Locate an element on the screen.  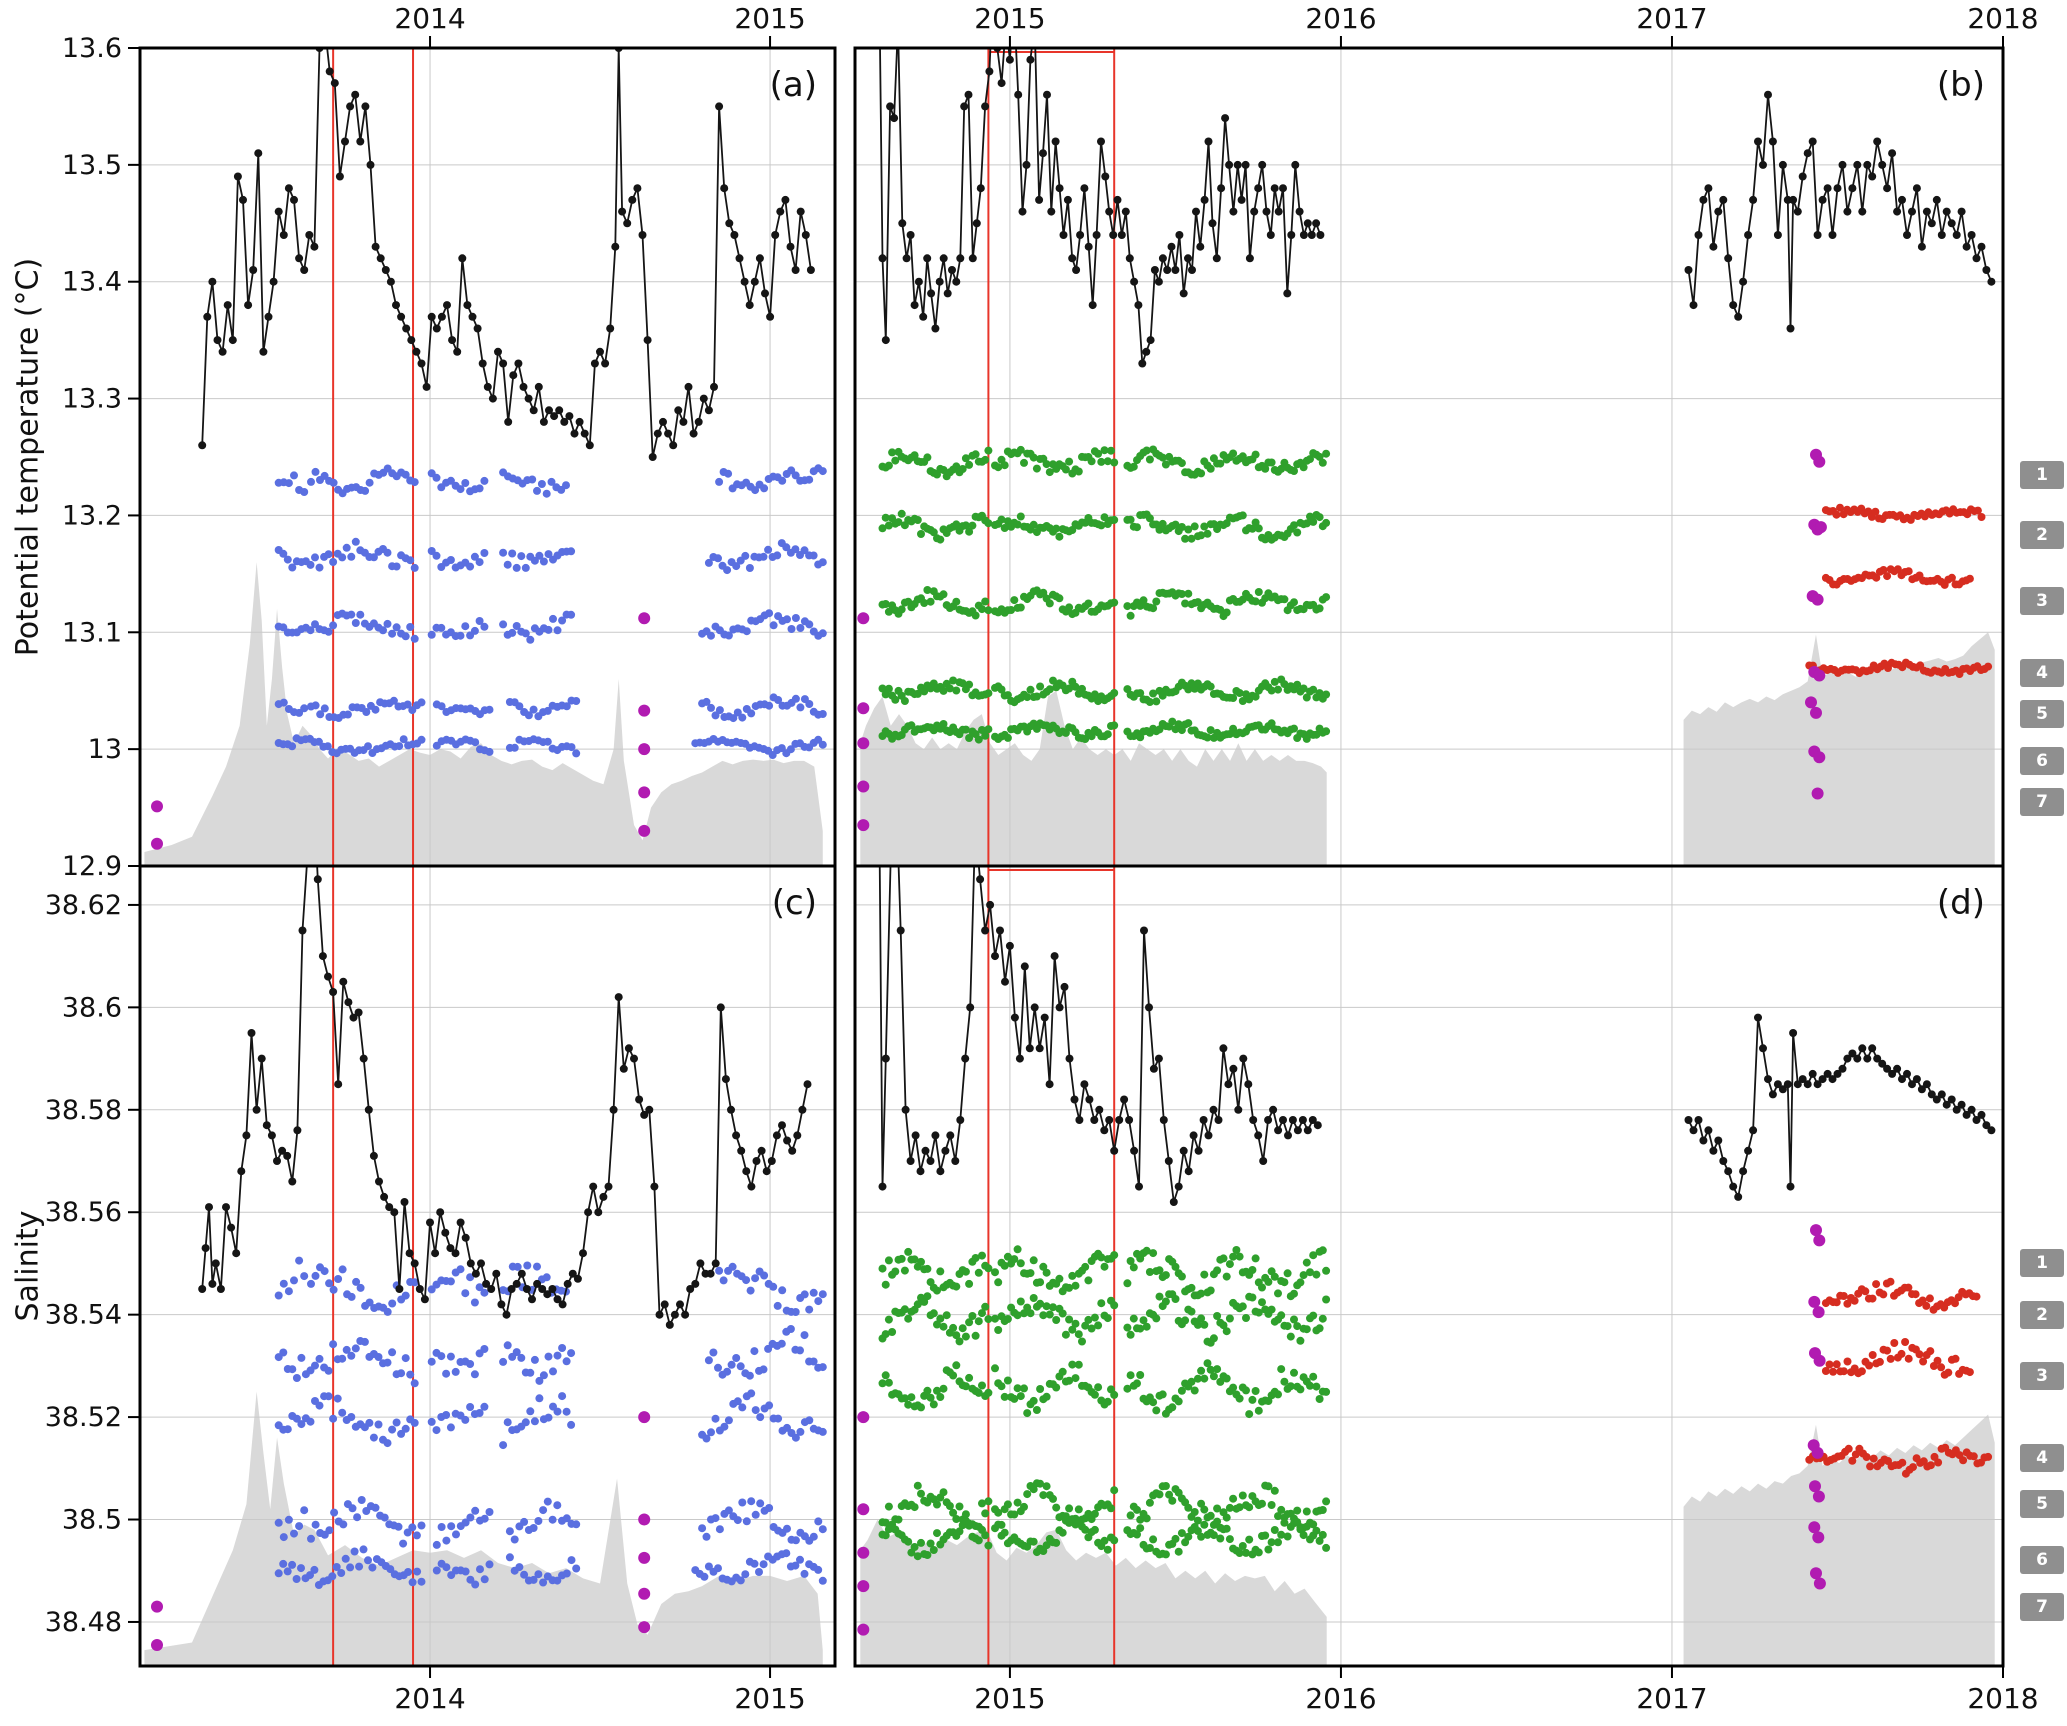
y-tick-label: 38.62 is located at coordinates (83, 905).